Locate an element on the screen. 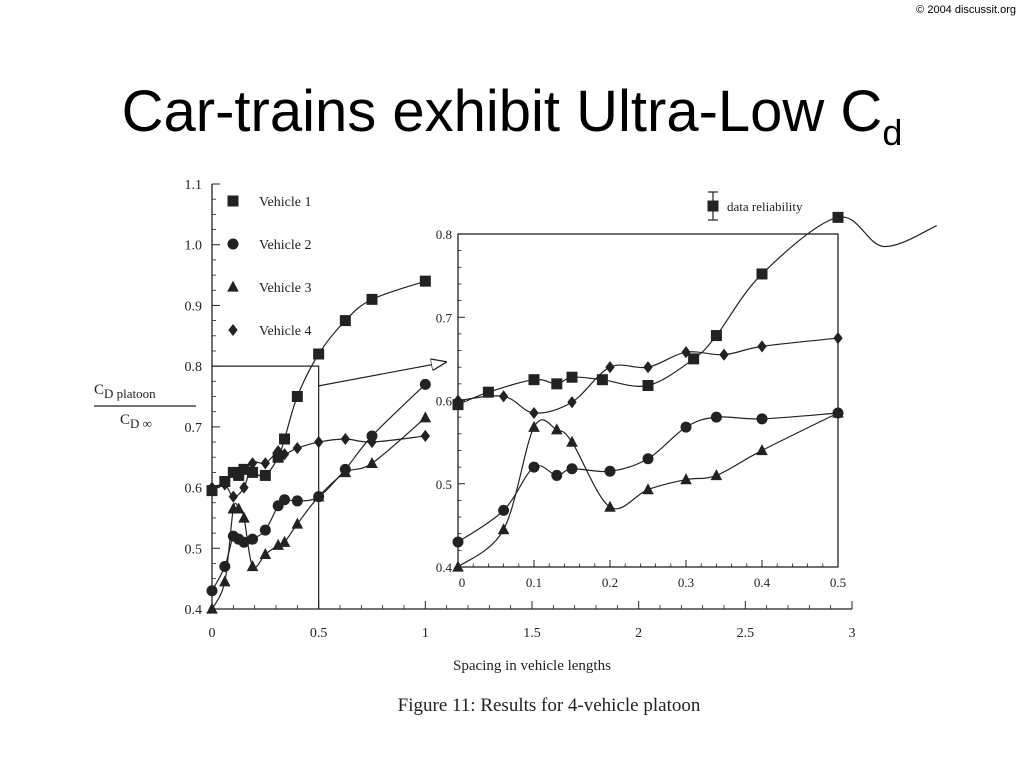  copyright-notice: © 2004 discussit.org is located at coordinates (966, 10).